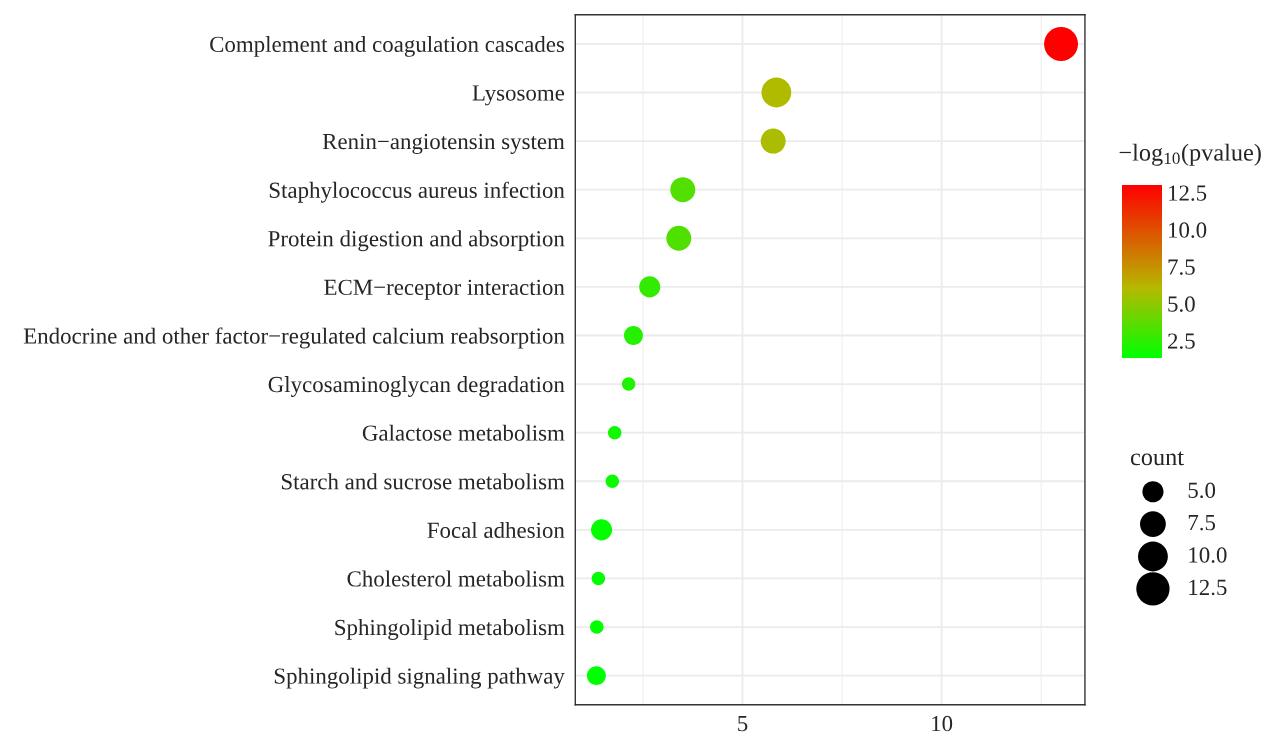 This screenshot has width=1287, height=738. Describe the element at coordinates (1208, 555) in the screenshot. I see `legend-label: 10.0` at that location.